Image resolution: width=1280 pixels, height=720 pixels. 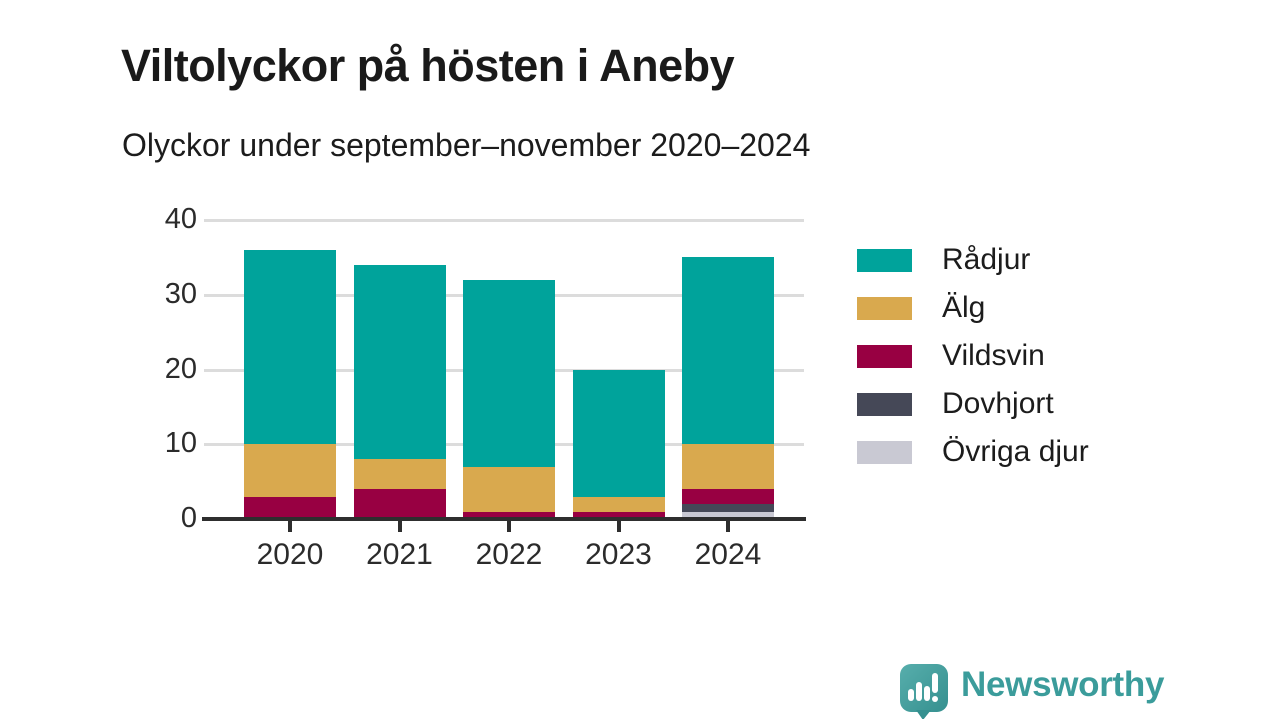 I want to click on legend-swatch-Älg, so click(x=884, y=308).